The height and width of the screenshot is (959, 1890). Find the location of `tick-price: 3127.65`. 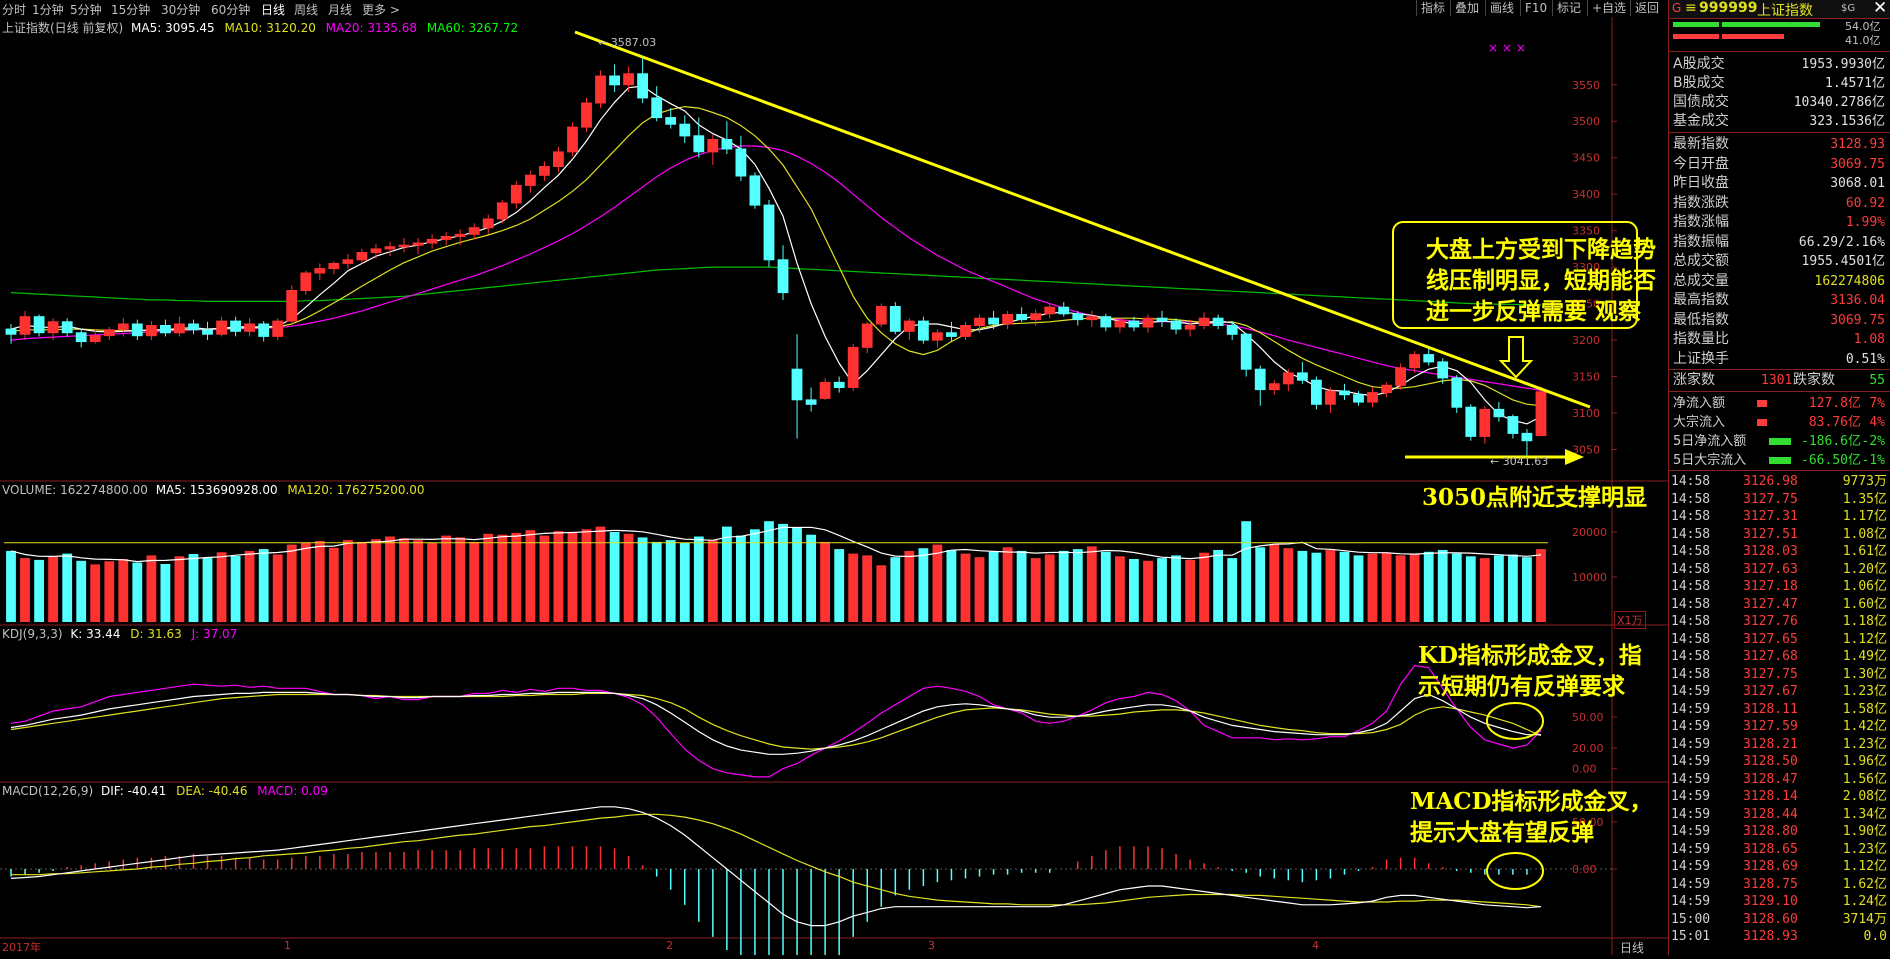

tick-price: 3127.65 is located at coordinates (1770, 639).